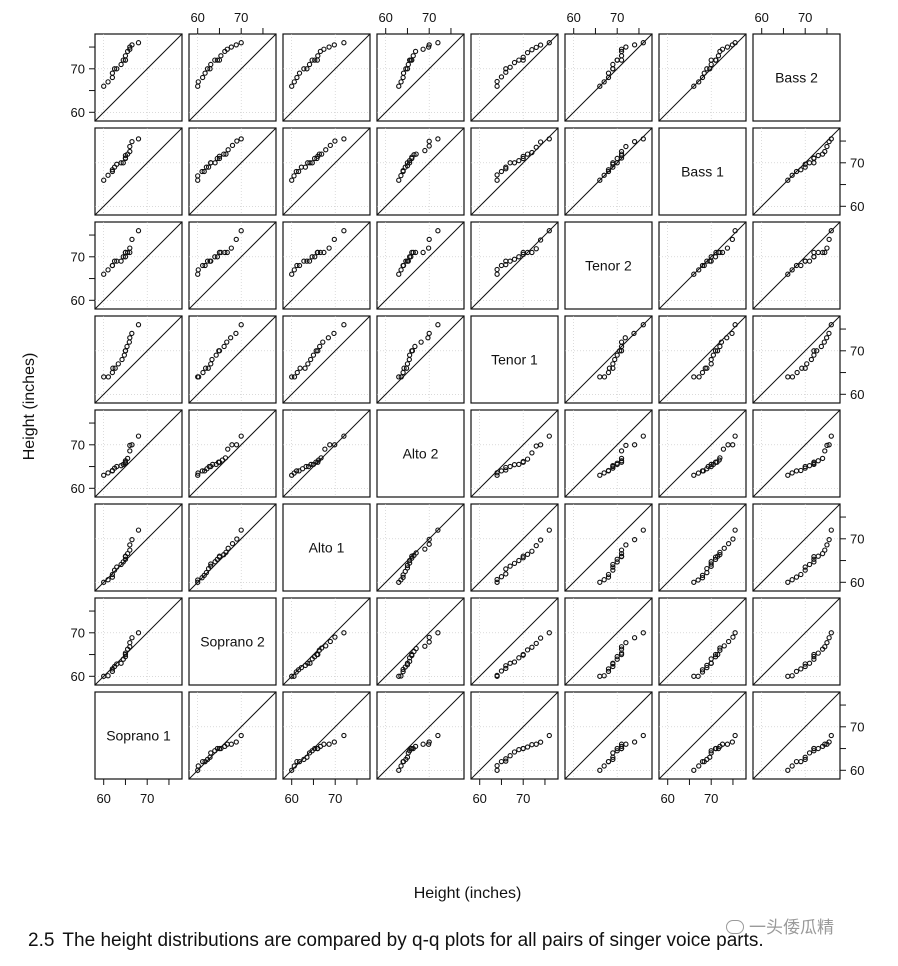  What do you see at coordinates (796, 78) in the screenshot?
I see `variable-label-bass-2: Bass 2` at bounding box center [796, 78].